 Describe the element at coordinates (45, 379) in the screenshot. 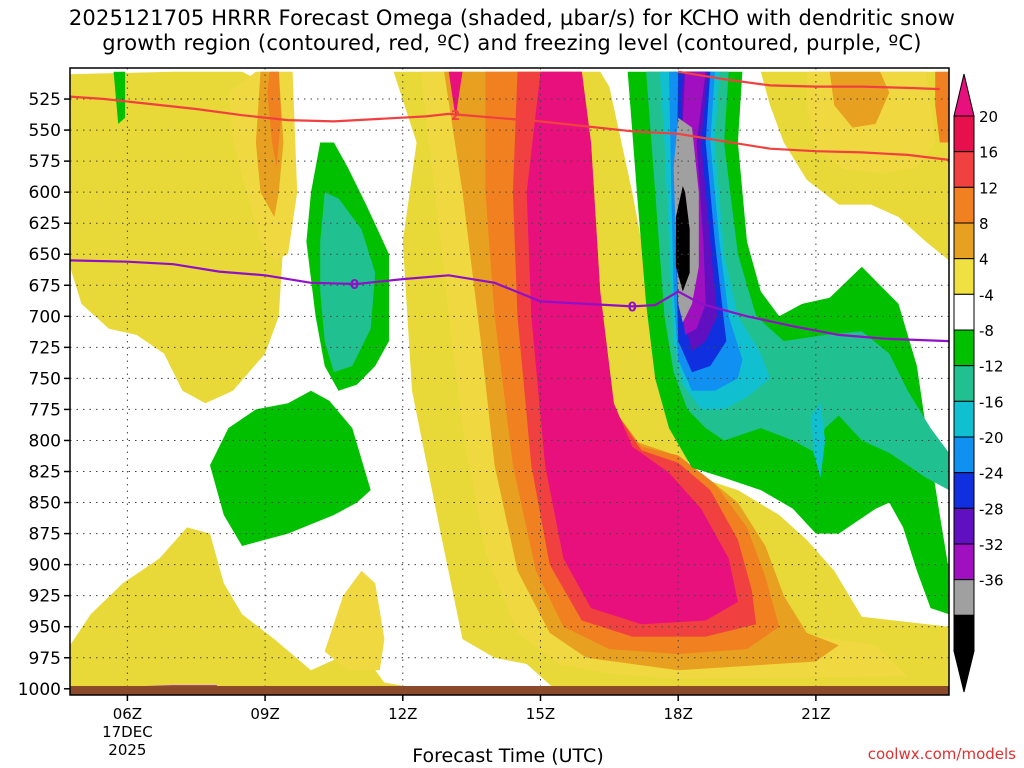

I see `y-tick-label-750: 750` at that location.